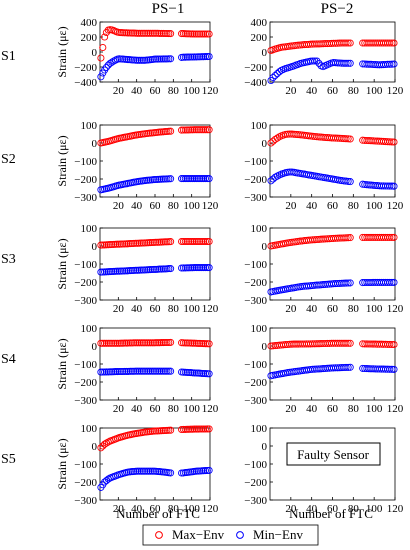 Image resolution: width=410 pixels, height=550 pixels. Describe the element at coordinates (323, 269) in the screenshot. I see `panel-s3-ps2: 100 0 −100 −200 −300 20 40 60 80 100 120` at that location.